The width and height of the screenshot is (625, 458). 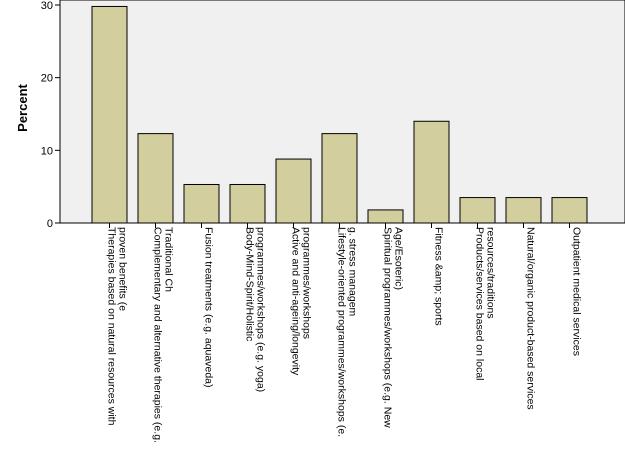 I want to click on x-tick-label: Fitness &amp; sports, so click(x=439, y=276).